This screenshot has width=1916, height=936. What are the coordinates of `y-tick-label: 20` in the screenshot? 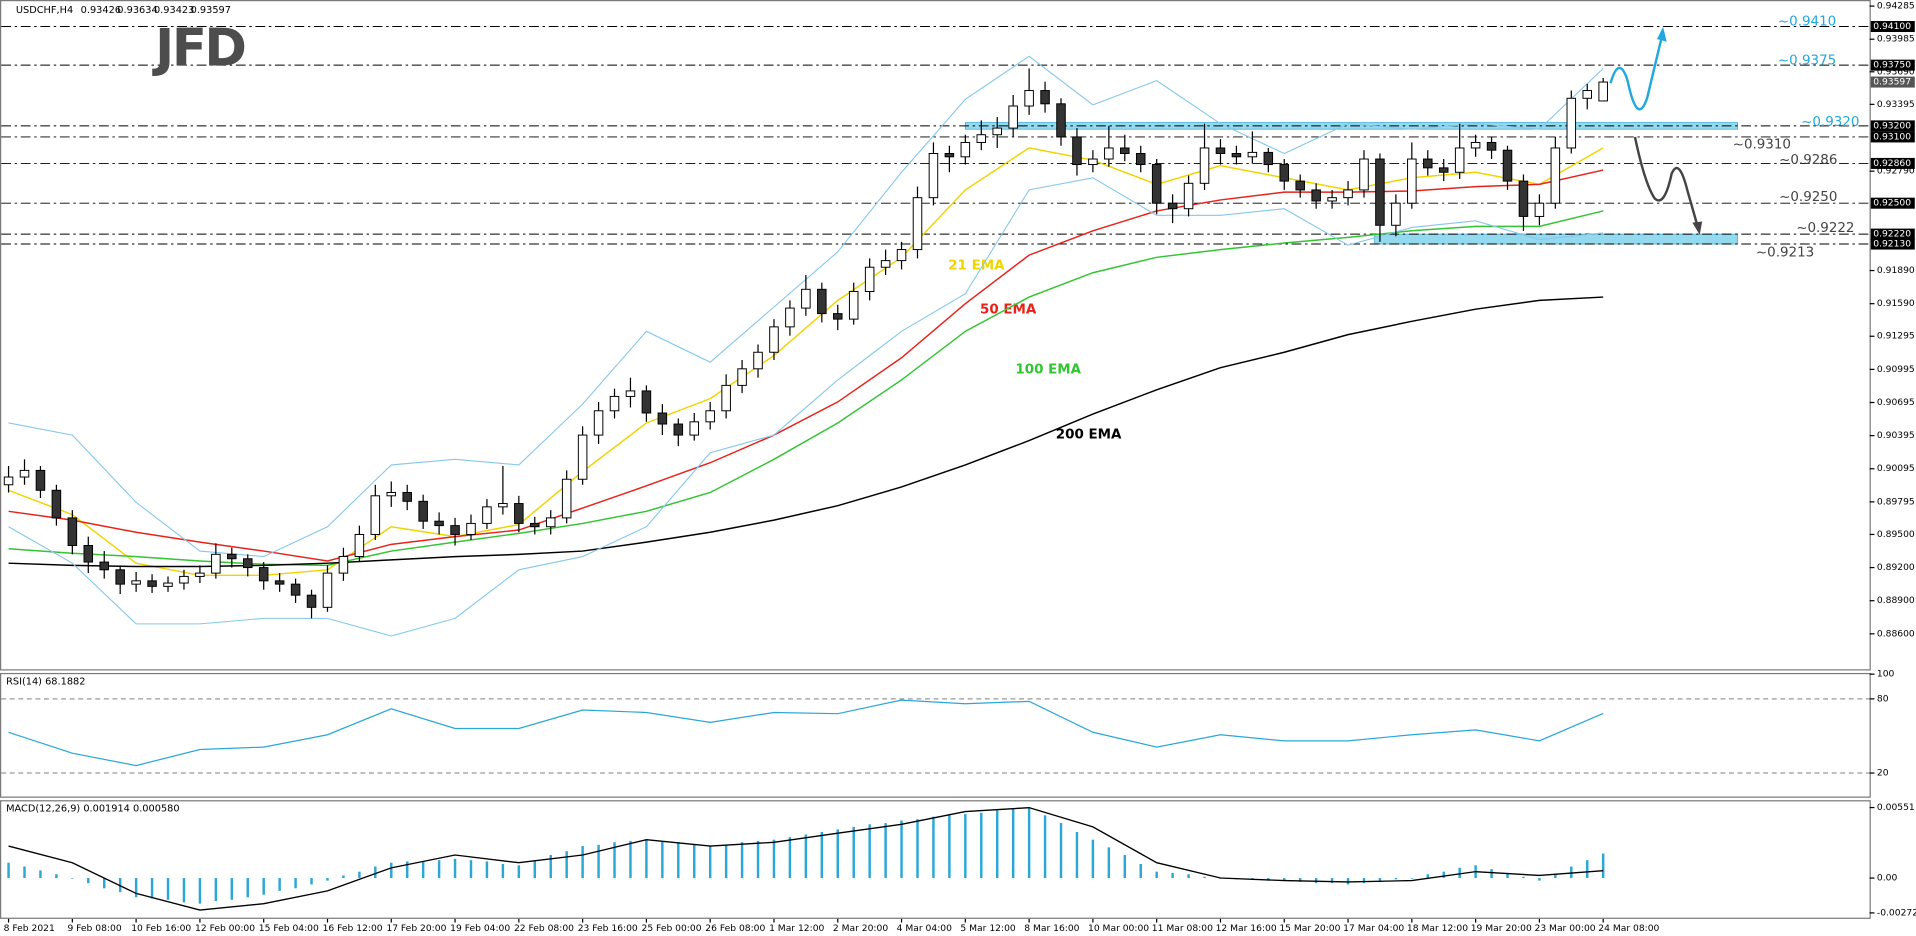 It's located at (1883, 773).